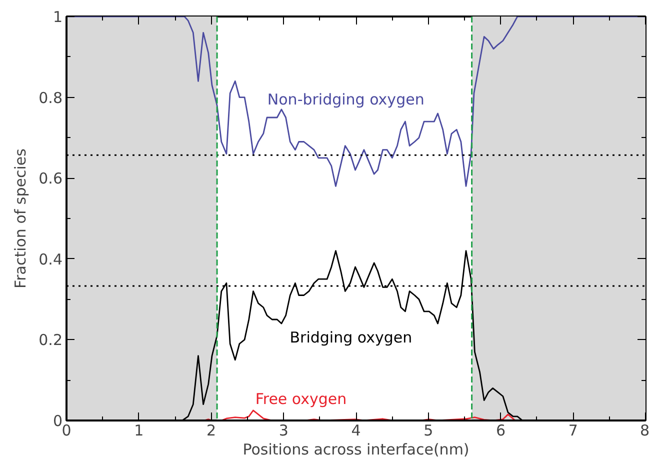 The width and height of the screenshot is (649, 464). Describe the element at coordinates (50, 97) in the screenshot. I see `y-tick-label: 0.8` at that location.